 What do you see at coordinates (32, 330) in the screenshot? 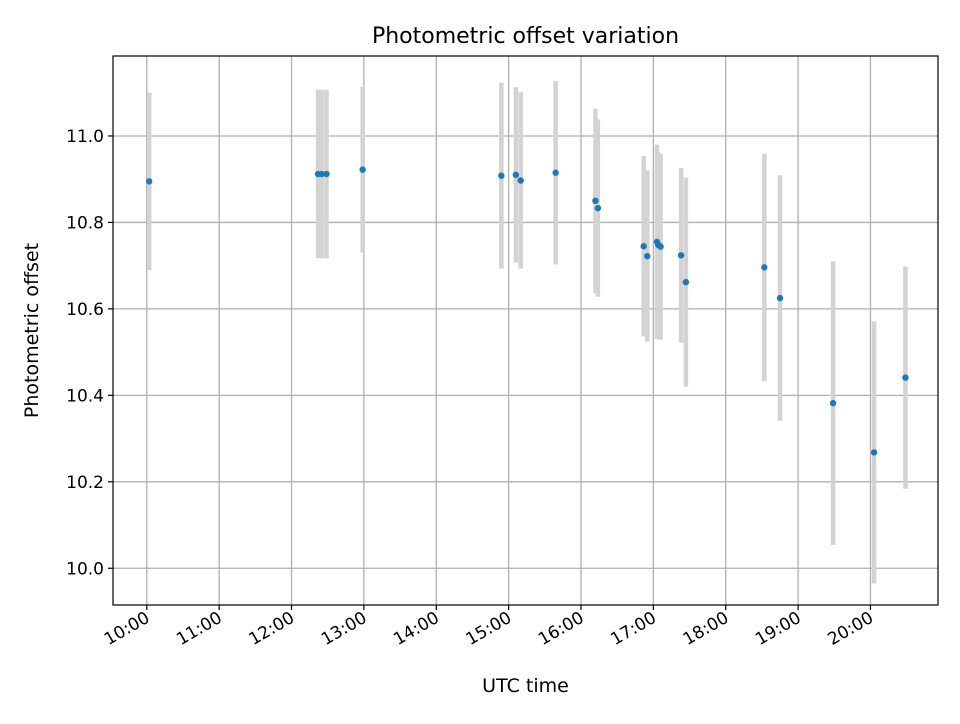
I see `y-axis-label: Photometric offset` at bounding box center [32, 330].